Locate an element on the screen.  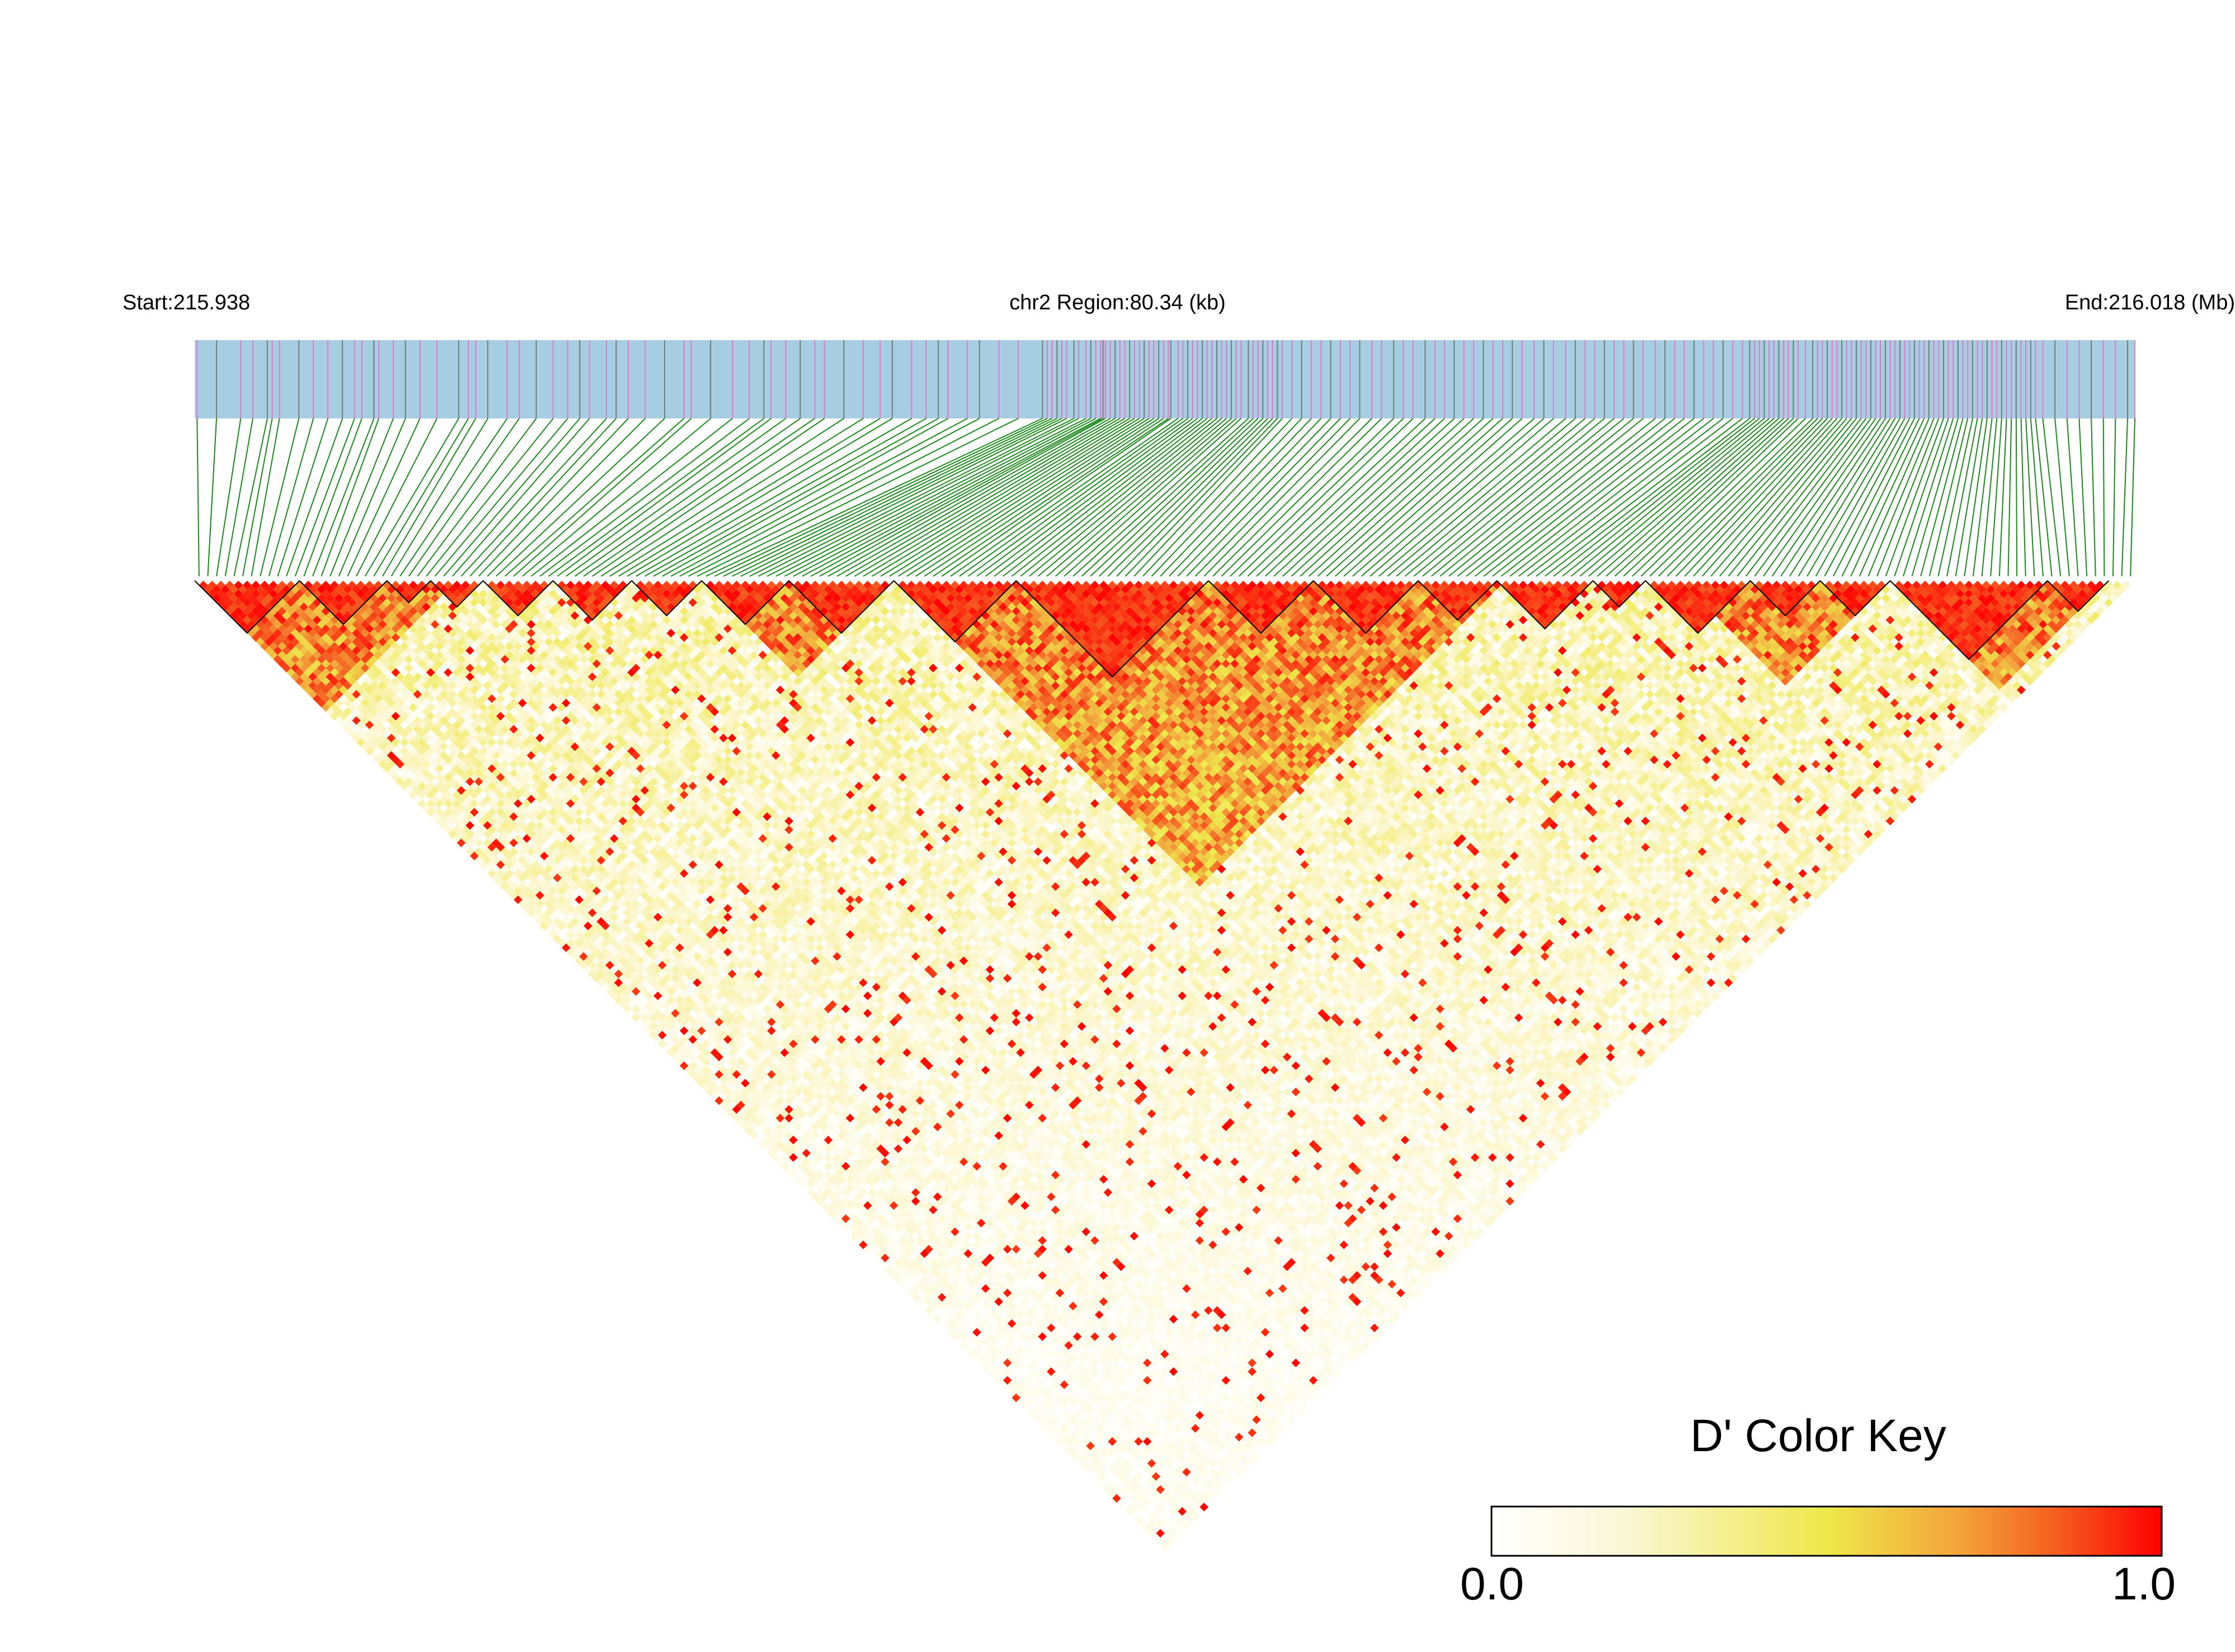
snp-connector-lines is located at coordinates (1165, 498).